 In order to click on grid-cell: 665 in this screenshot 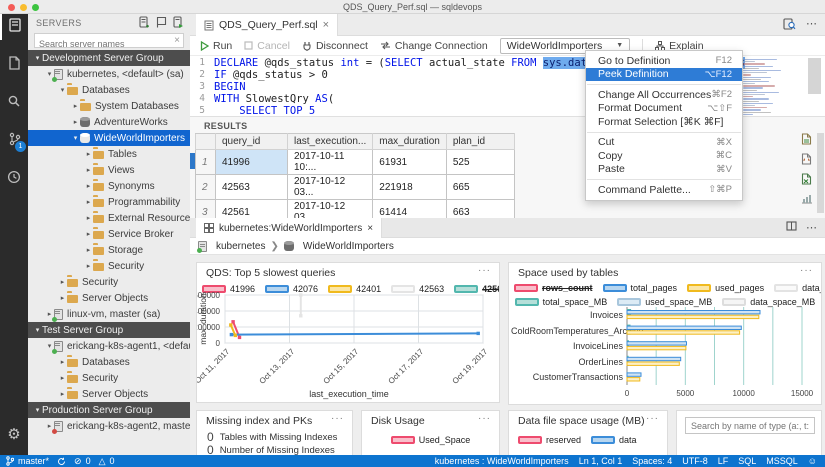, I will do `click(480, 187)`.